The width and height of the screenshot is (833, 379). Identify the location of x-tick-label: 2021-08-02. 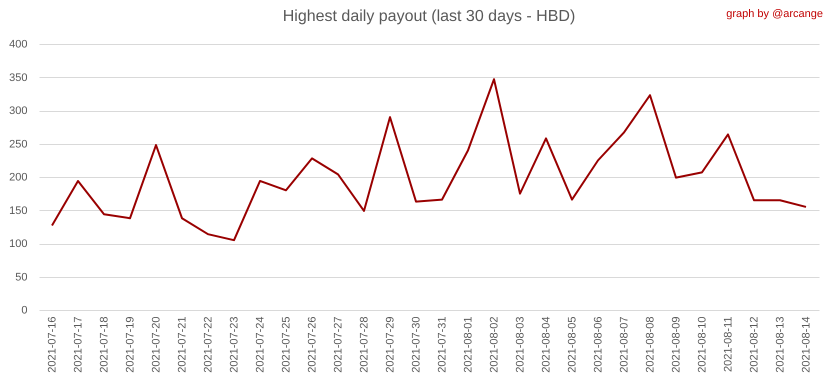
(494, 344).